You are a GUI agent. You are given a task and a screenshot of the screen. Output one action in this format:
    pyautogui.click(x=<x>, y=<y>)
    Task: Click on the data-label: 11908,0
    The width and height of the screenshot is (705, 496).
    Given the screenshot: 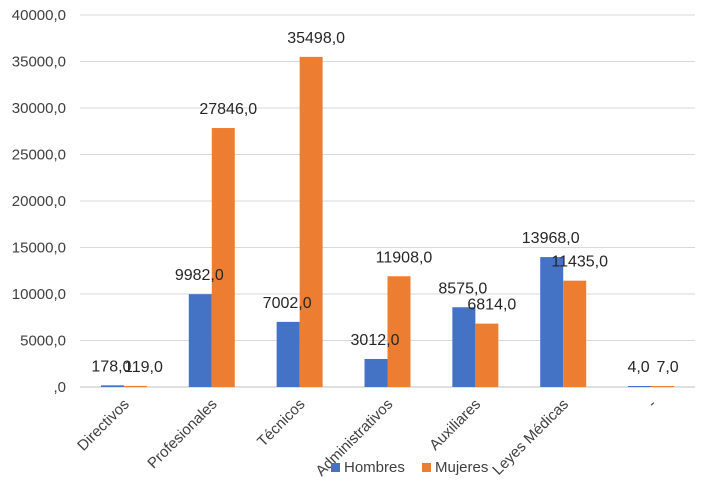 What is the action you would take?
    pyautogui.click(x=404, y=257)
    